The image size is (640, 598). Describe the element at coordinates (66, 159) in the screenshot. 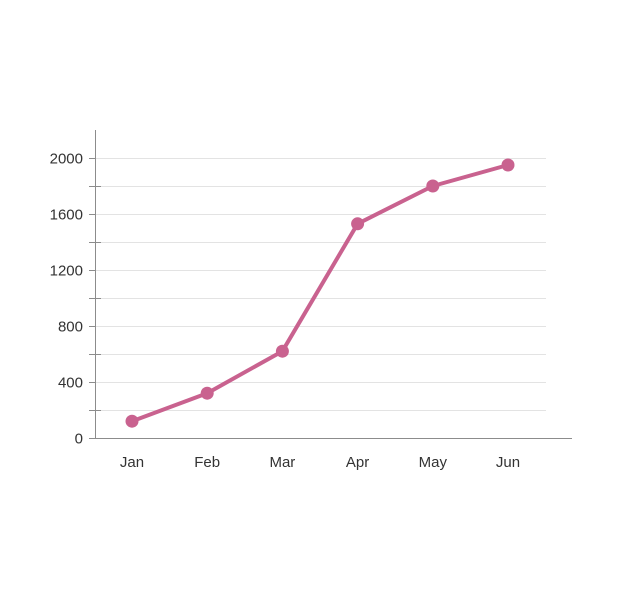

I see `y-tick-label: 2000` at that location.